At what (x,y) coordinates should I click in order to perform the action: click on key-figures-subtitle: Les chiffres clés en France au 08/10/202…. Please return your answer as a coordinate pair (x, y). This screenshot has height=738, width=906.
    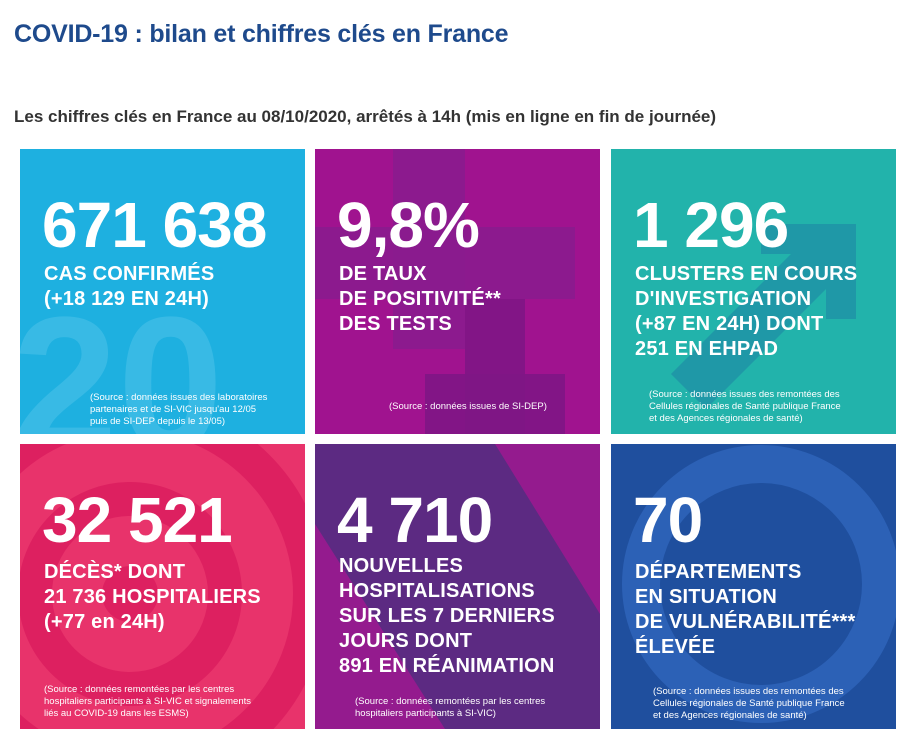
    Looking at the image, I should click on (365, 116).